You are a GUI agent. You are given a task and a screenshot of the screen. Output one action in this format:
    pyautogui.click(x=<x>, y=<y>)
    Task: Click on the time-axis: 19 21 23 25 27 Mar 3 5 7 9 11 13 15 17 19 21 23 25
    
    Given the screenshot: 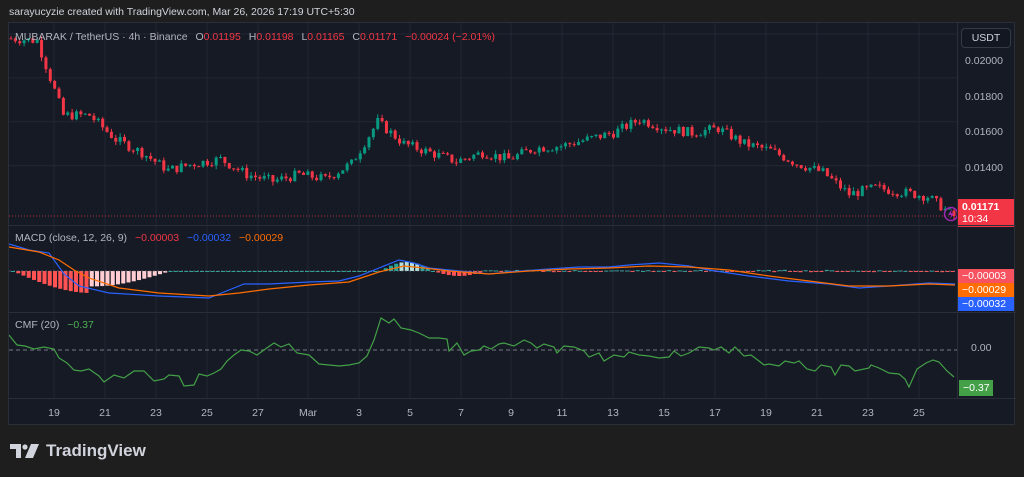 What is the action you would take?
    pyautogui.click(x=483, y=412)
    